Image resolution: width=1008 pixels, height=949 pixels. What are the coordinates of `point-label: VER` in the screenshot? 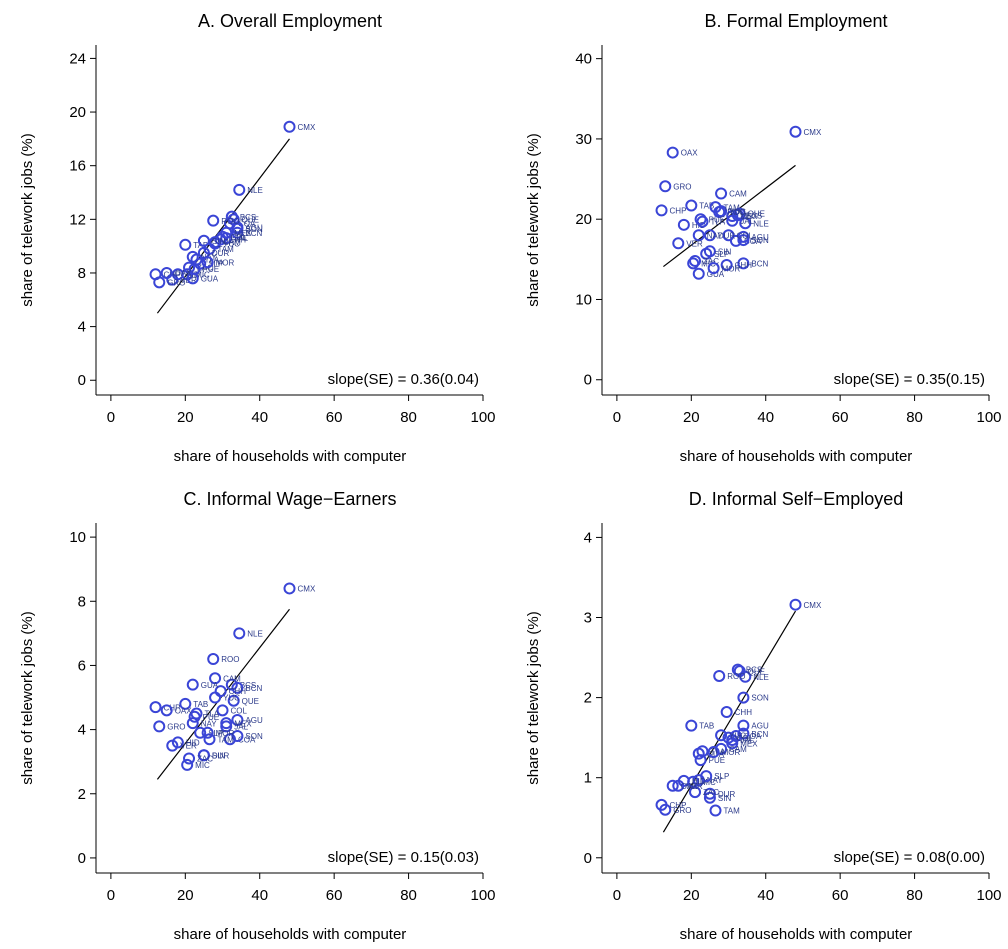 It's located at (694, 786).